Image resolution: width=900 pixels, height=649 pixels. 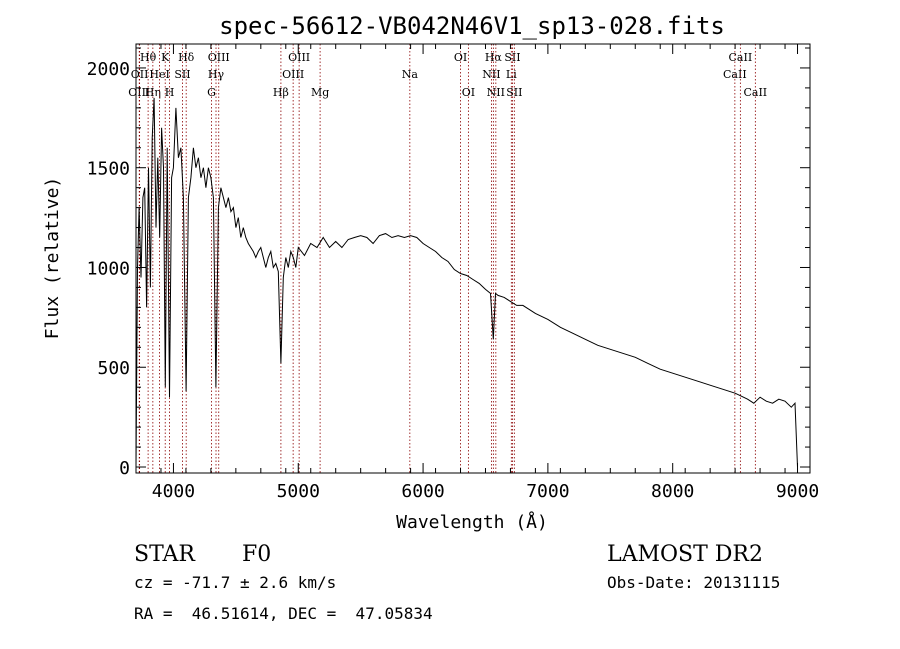 What do you see at coordinates (235, 582) in the screenshot?
I see `redshift-label: cz = -71.7 ± 2.6 km/s` at bounding box center [235, 582].